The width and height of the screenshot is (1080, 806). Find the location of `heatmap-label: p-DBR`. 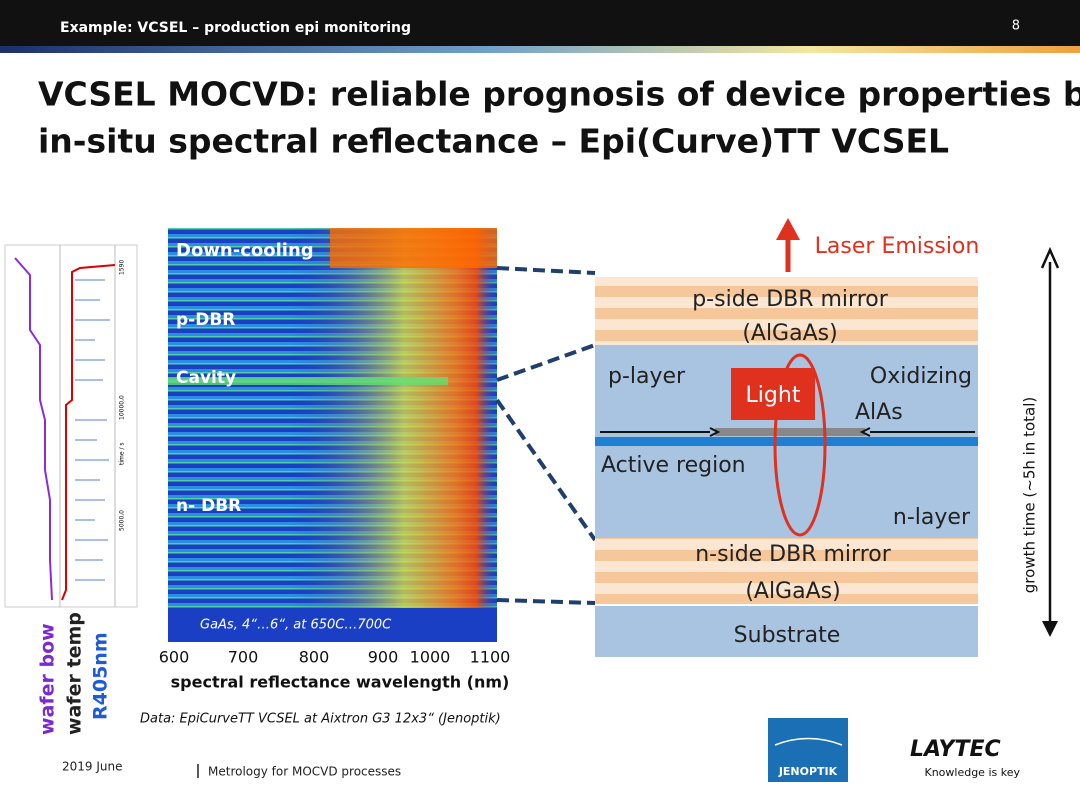

heatmap-label: p-DBR is located at coordinates (205, 320).